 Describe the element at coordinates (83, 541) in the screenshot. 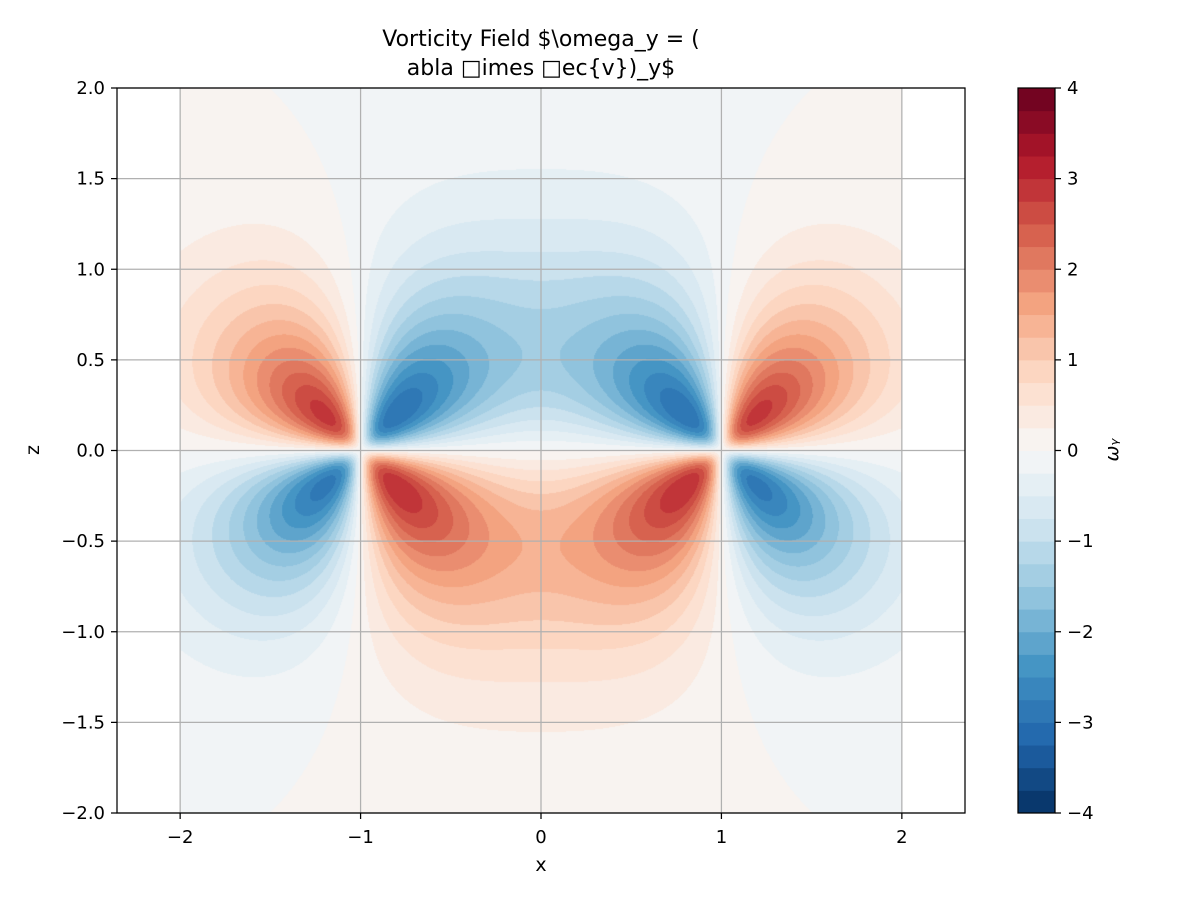

I see `y-tick-label: −0.5` at that location.